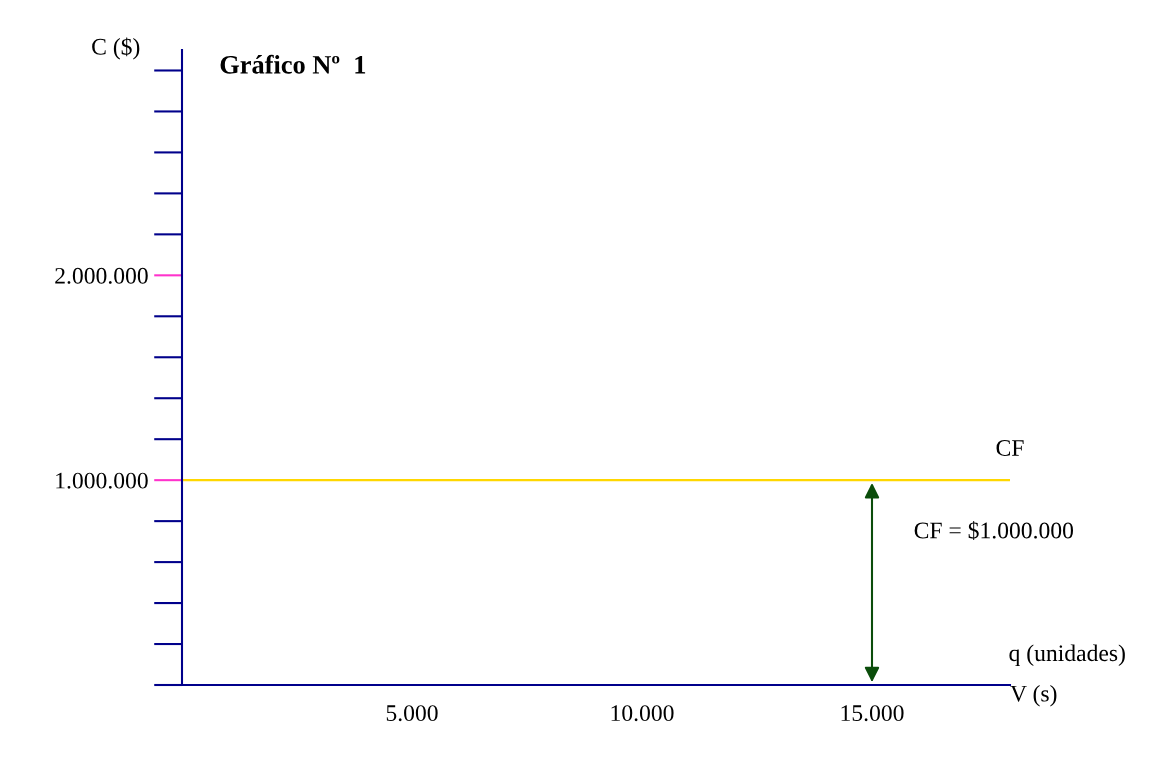  Describe the element at coordinates (412, 713) in the screenshot. I see `x-tick-label: 5.000` at that location.